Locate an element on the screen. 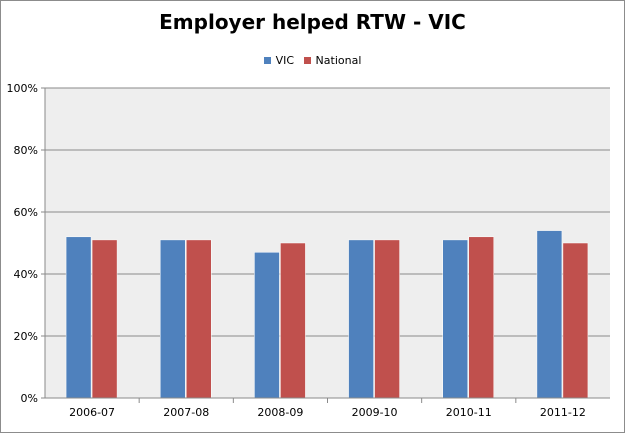  y-tick-label: 0% is located at coordinates (29, 398).